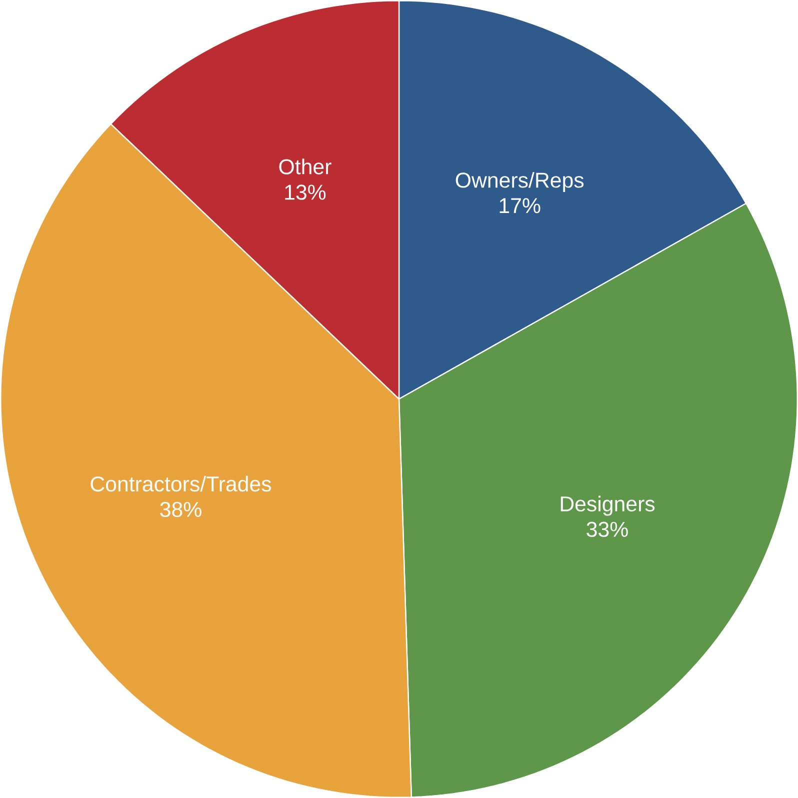  What do you see at coordinates (520, 206) in the screenshot?
I see `data-label: 17%` at bounding box center [520, 206].